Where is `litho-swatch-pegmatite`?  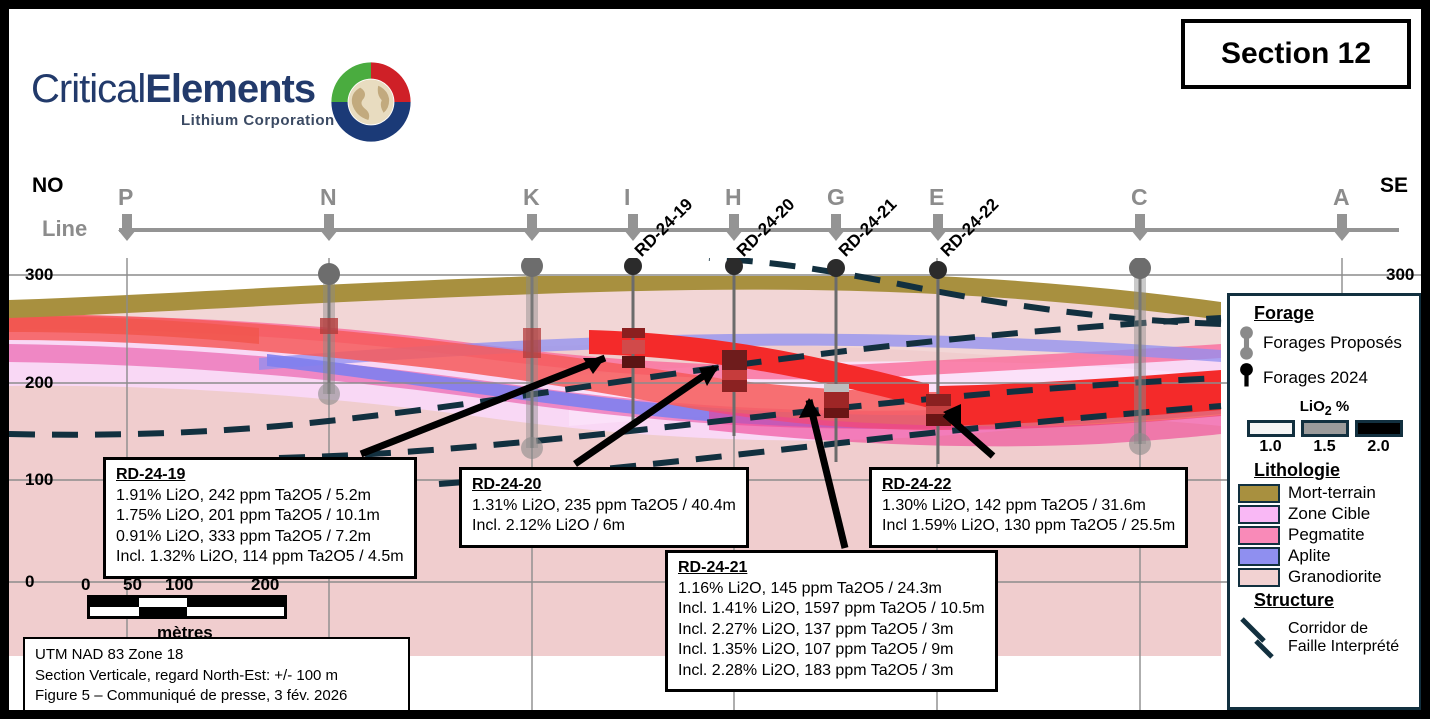 litho-swatch-pegmatite is located at coordinates (1259, 535).